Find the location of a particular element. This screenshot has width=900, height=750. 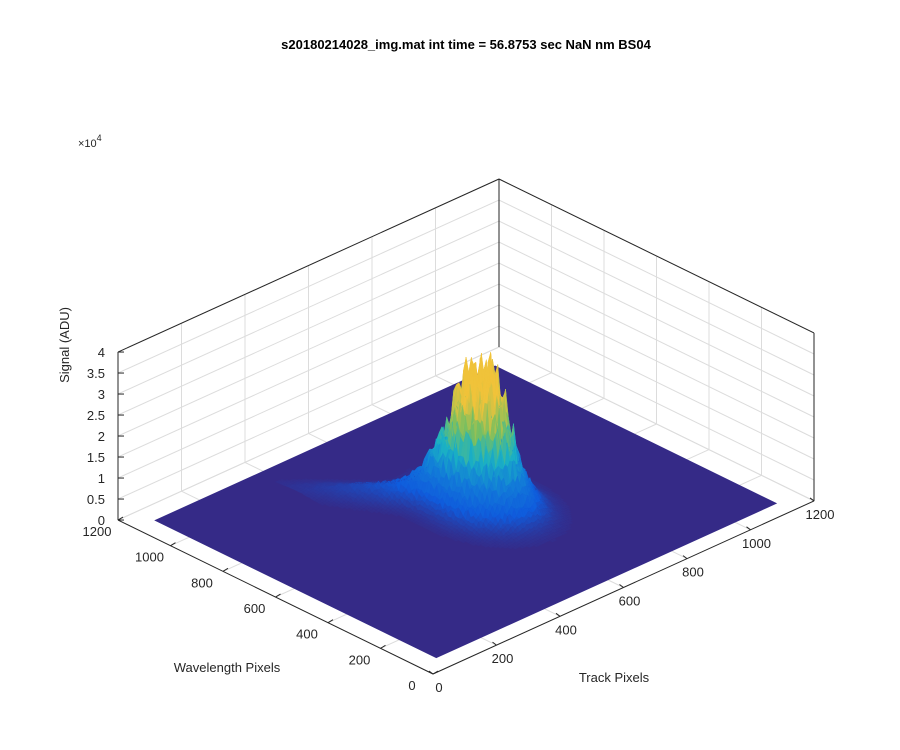

z-tick-label-1: 0.5 is located at coordinates (96, 499).